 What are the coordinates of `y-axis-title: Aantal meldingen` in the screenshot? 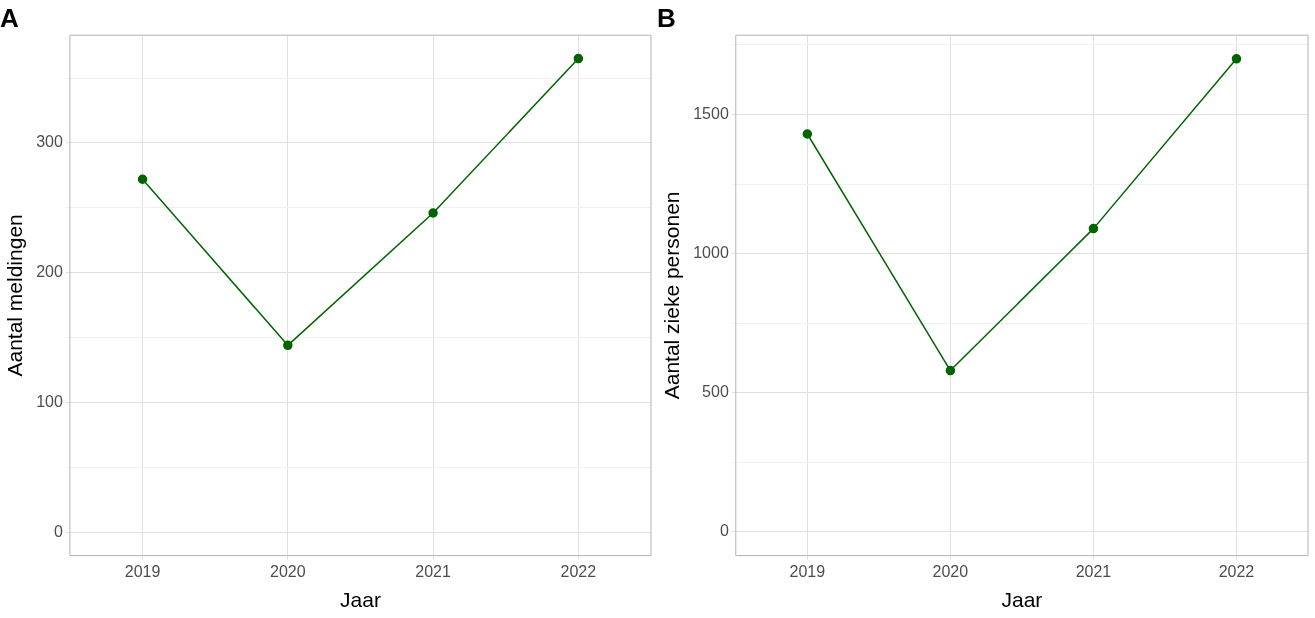 It's located at (15, 295).